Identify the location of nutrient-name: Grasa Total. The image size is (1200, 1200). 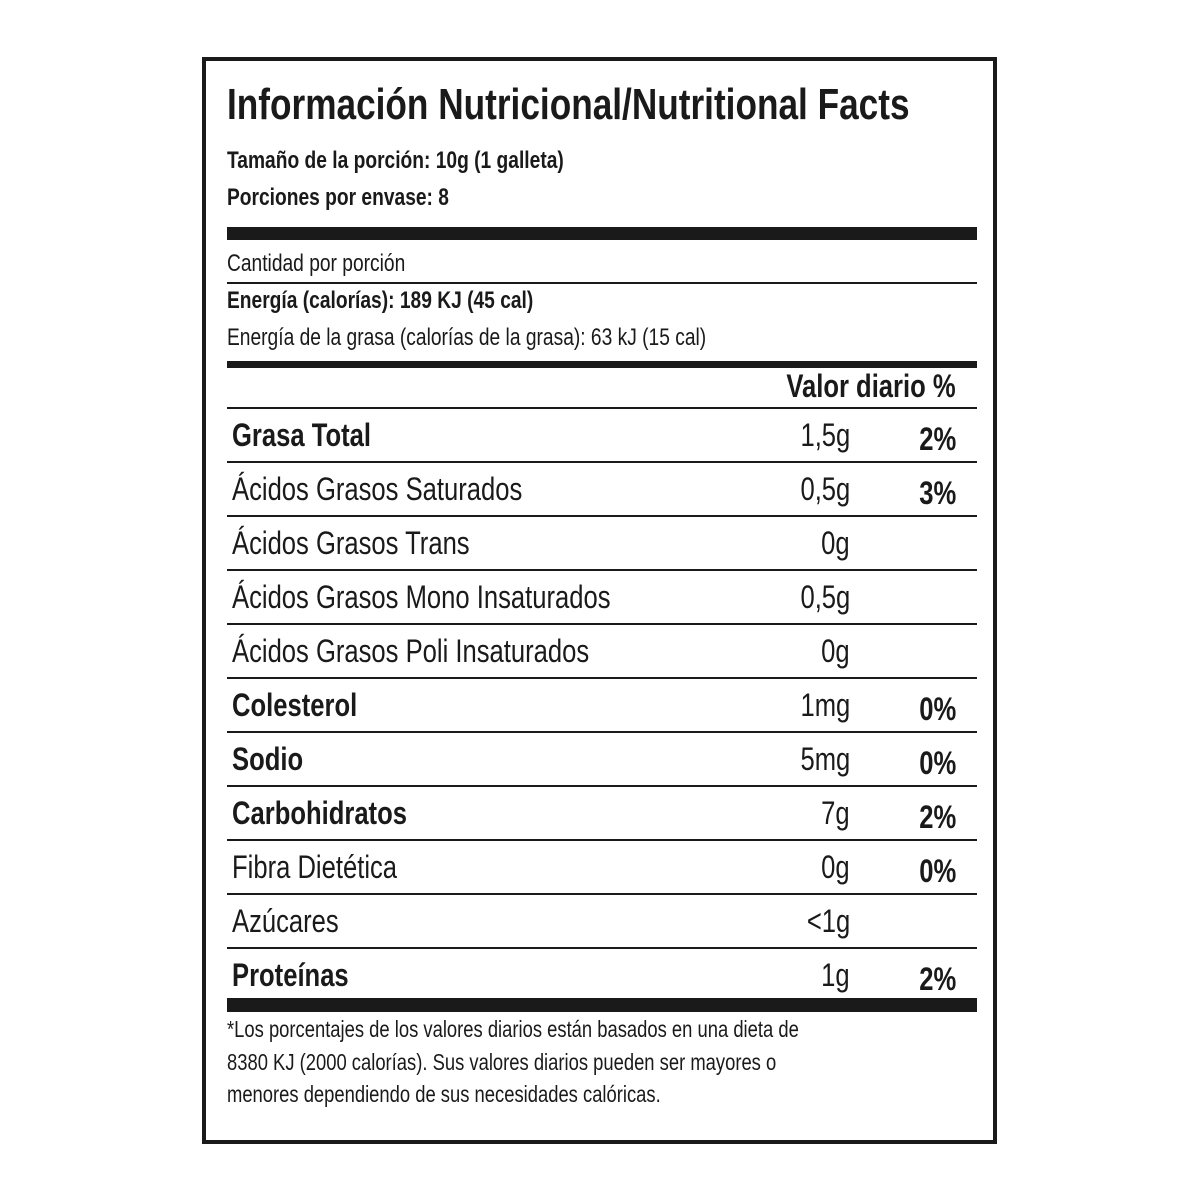
(319, 435).